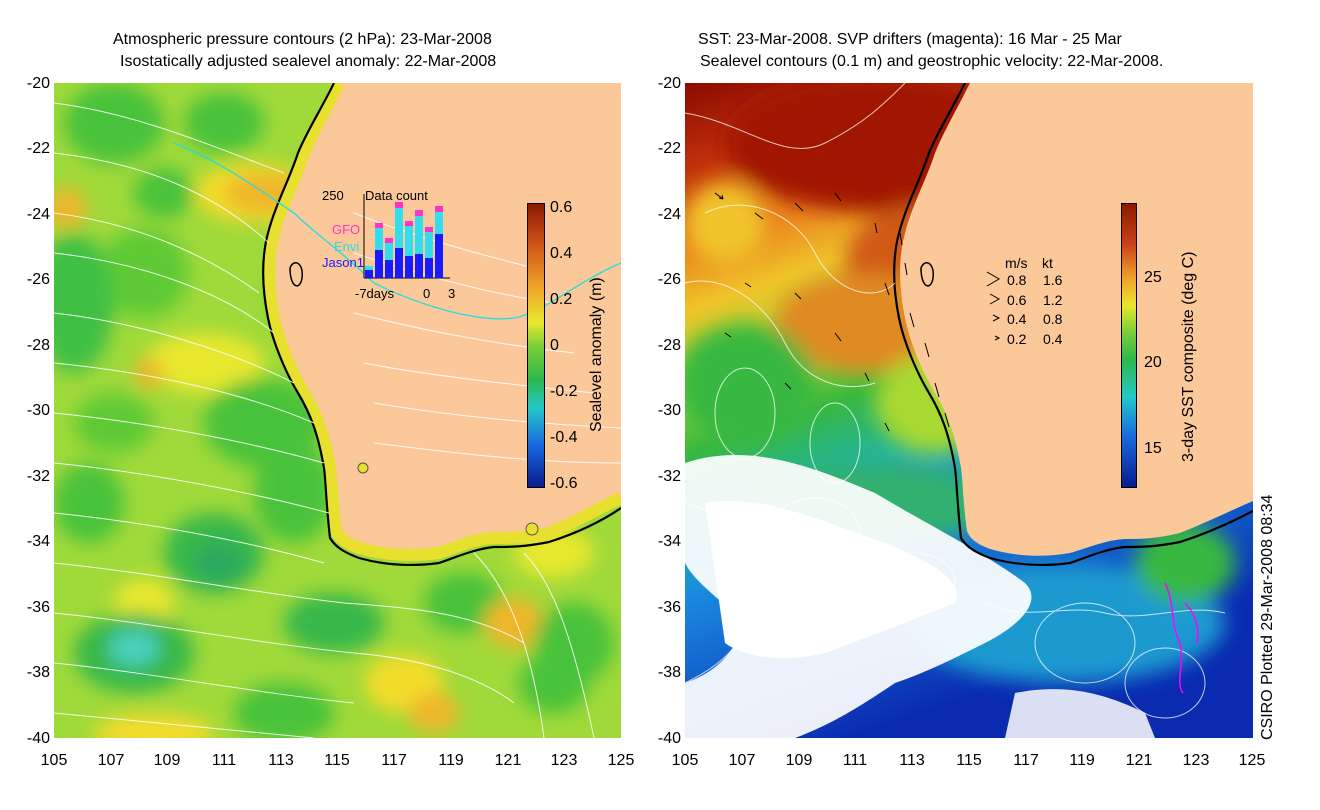 The height and width of the screenshot is (810, 1320). Describe the element at coordinates (224, 760) in the screenshot. I see `left-lon-tick-3: 111` at that location.